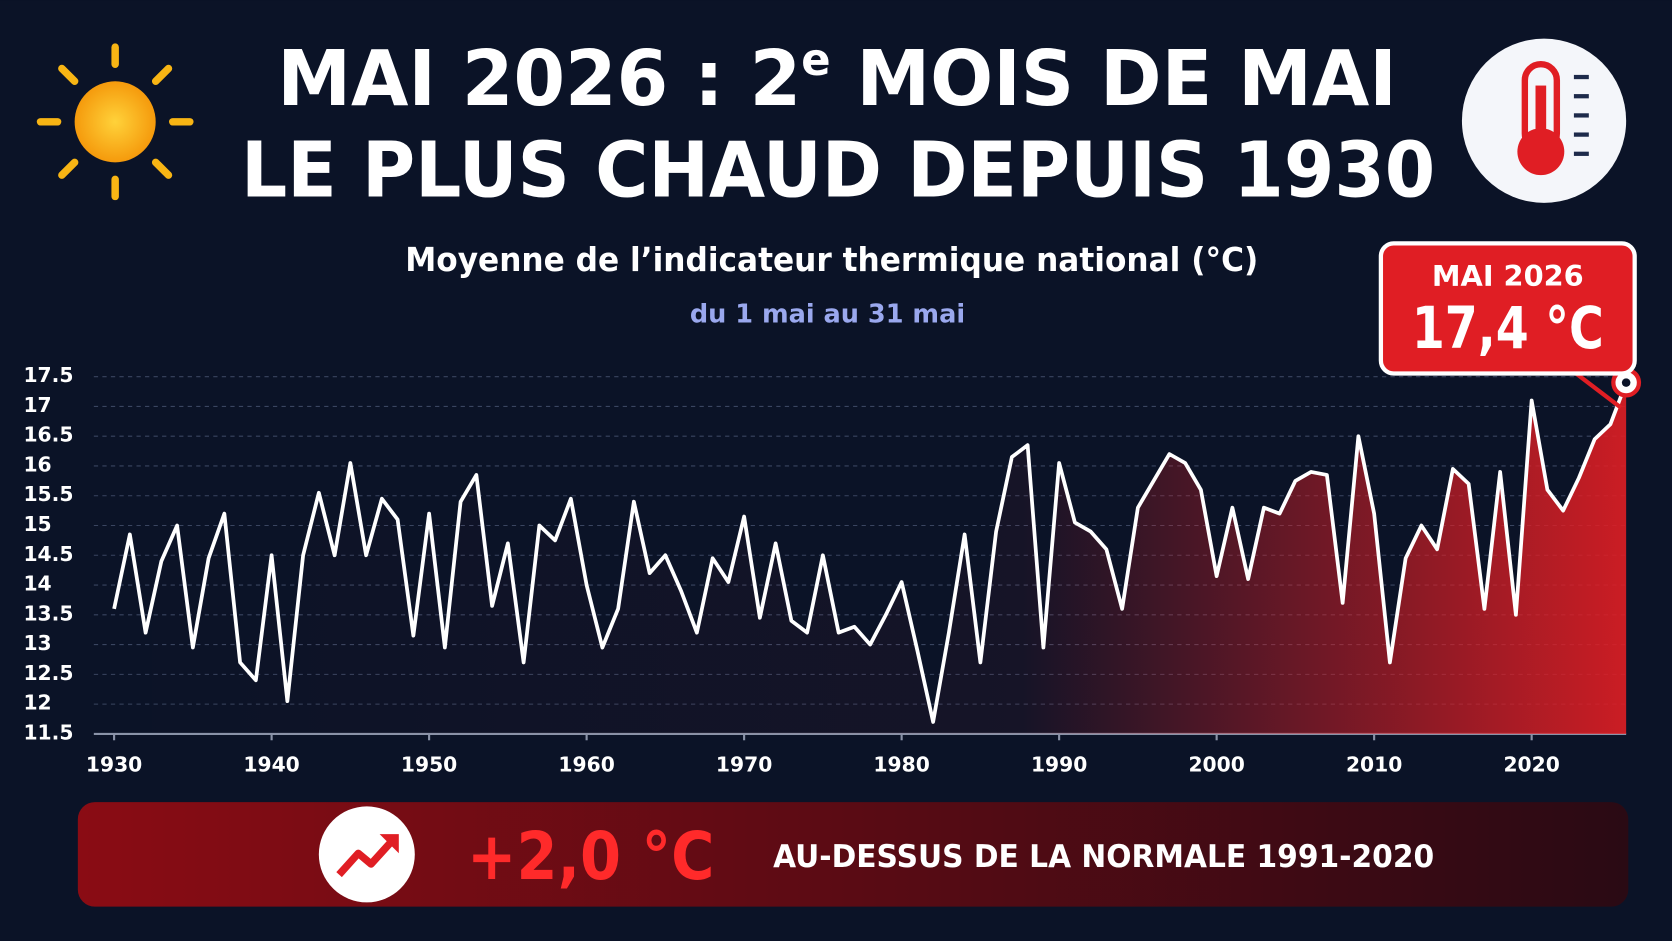 The image size is (1672, 941). Describe the element at coordinates (271, 764) in the screenshot. I see `x-tick-label: 1940` at that location.